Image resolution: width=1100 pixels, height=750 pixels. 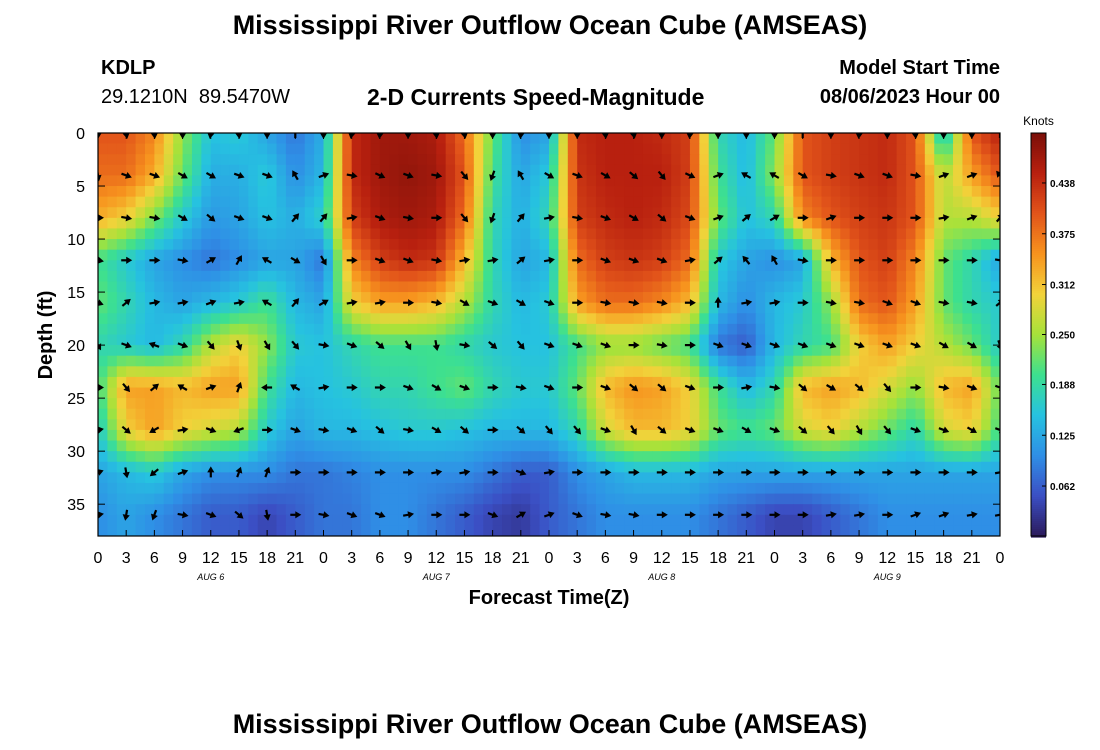 I want to click on model-start-value: 08/06/2023 Hour 00, so click(x=909, y=97).